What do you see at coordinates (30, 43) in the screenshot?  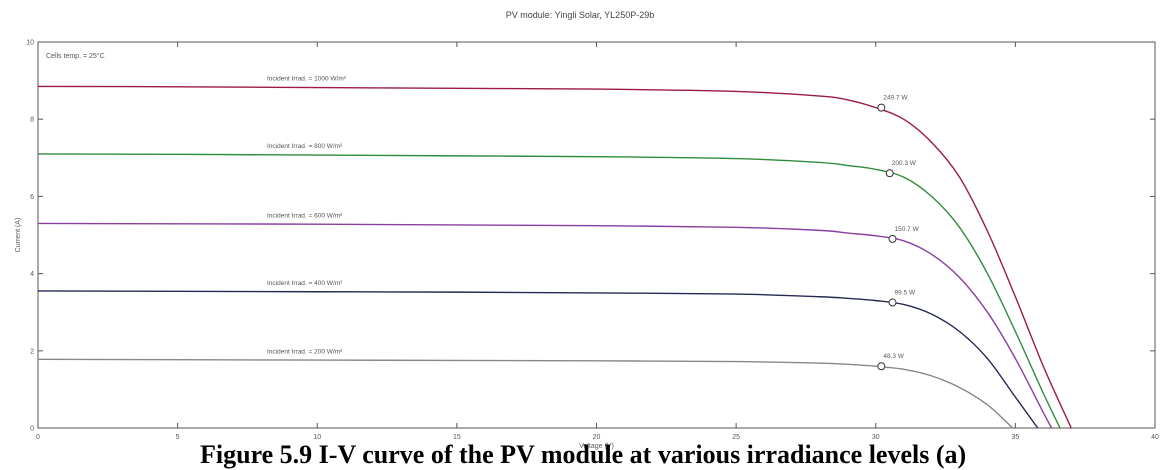 I see `y-tick-label: 10` at bounding box center [30, 43].